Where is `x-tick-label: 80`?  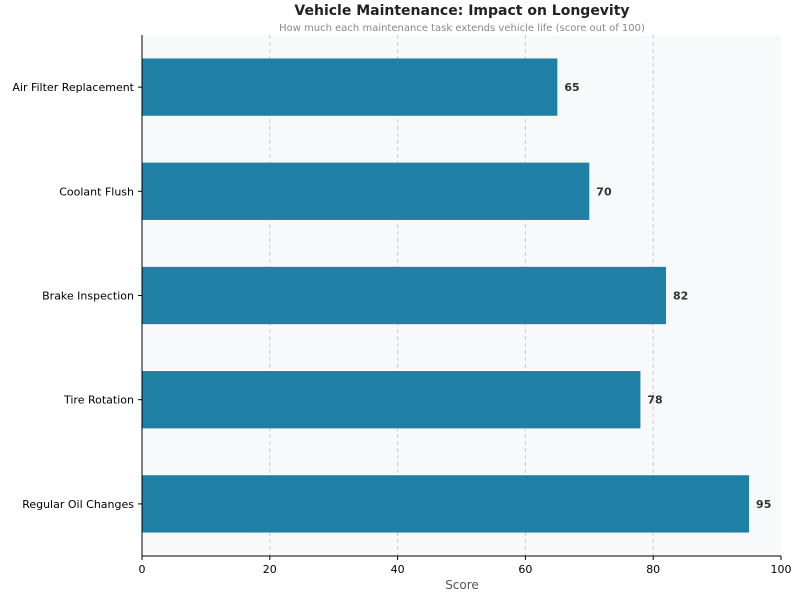 x-tick-label: 80 is located at coordinates (653, 569).